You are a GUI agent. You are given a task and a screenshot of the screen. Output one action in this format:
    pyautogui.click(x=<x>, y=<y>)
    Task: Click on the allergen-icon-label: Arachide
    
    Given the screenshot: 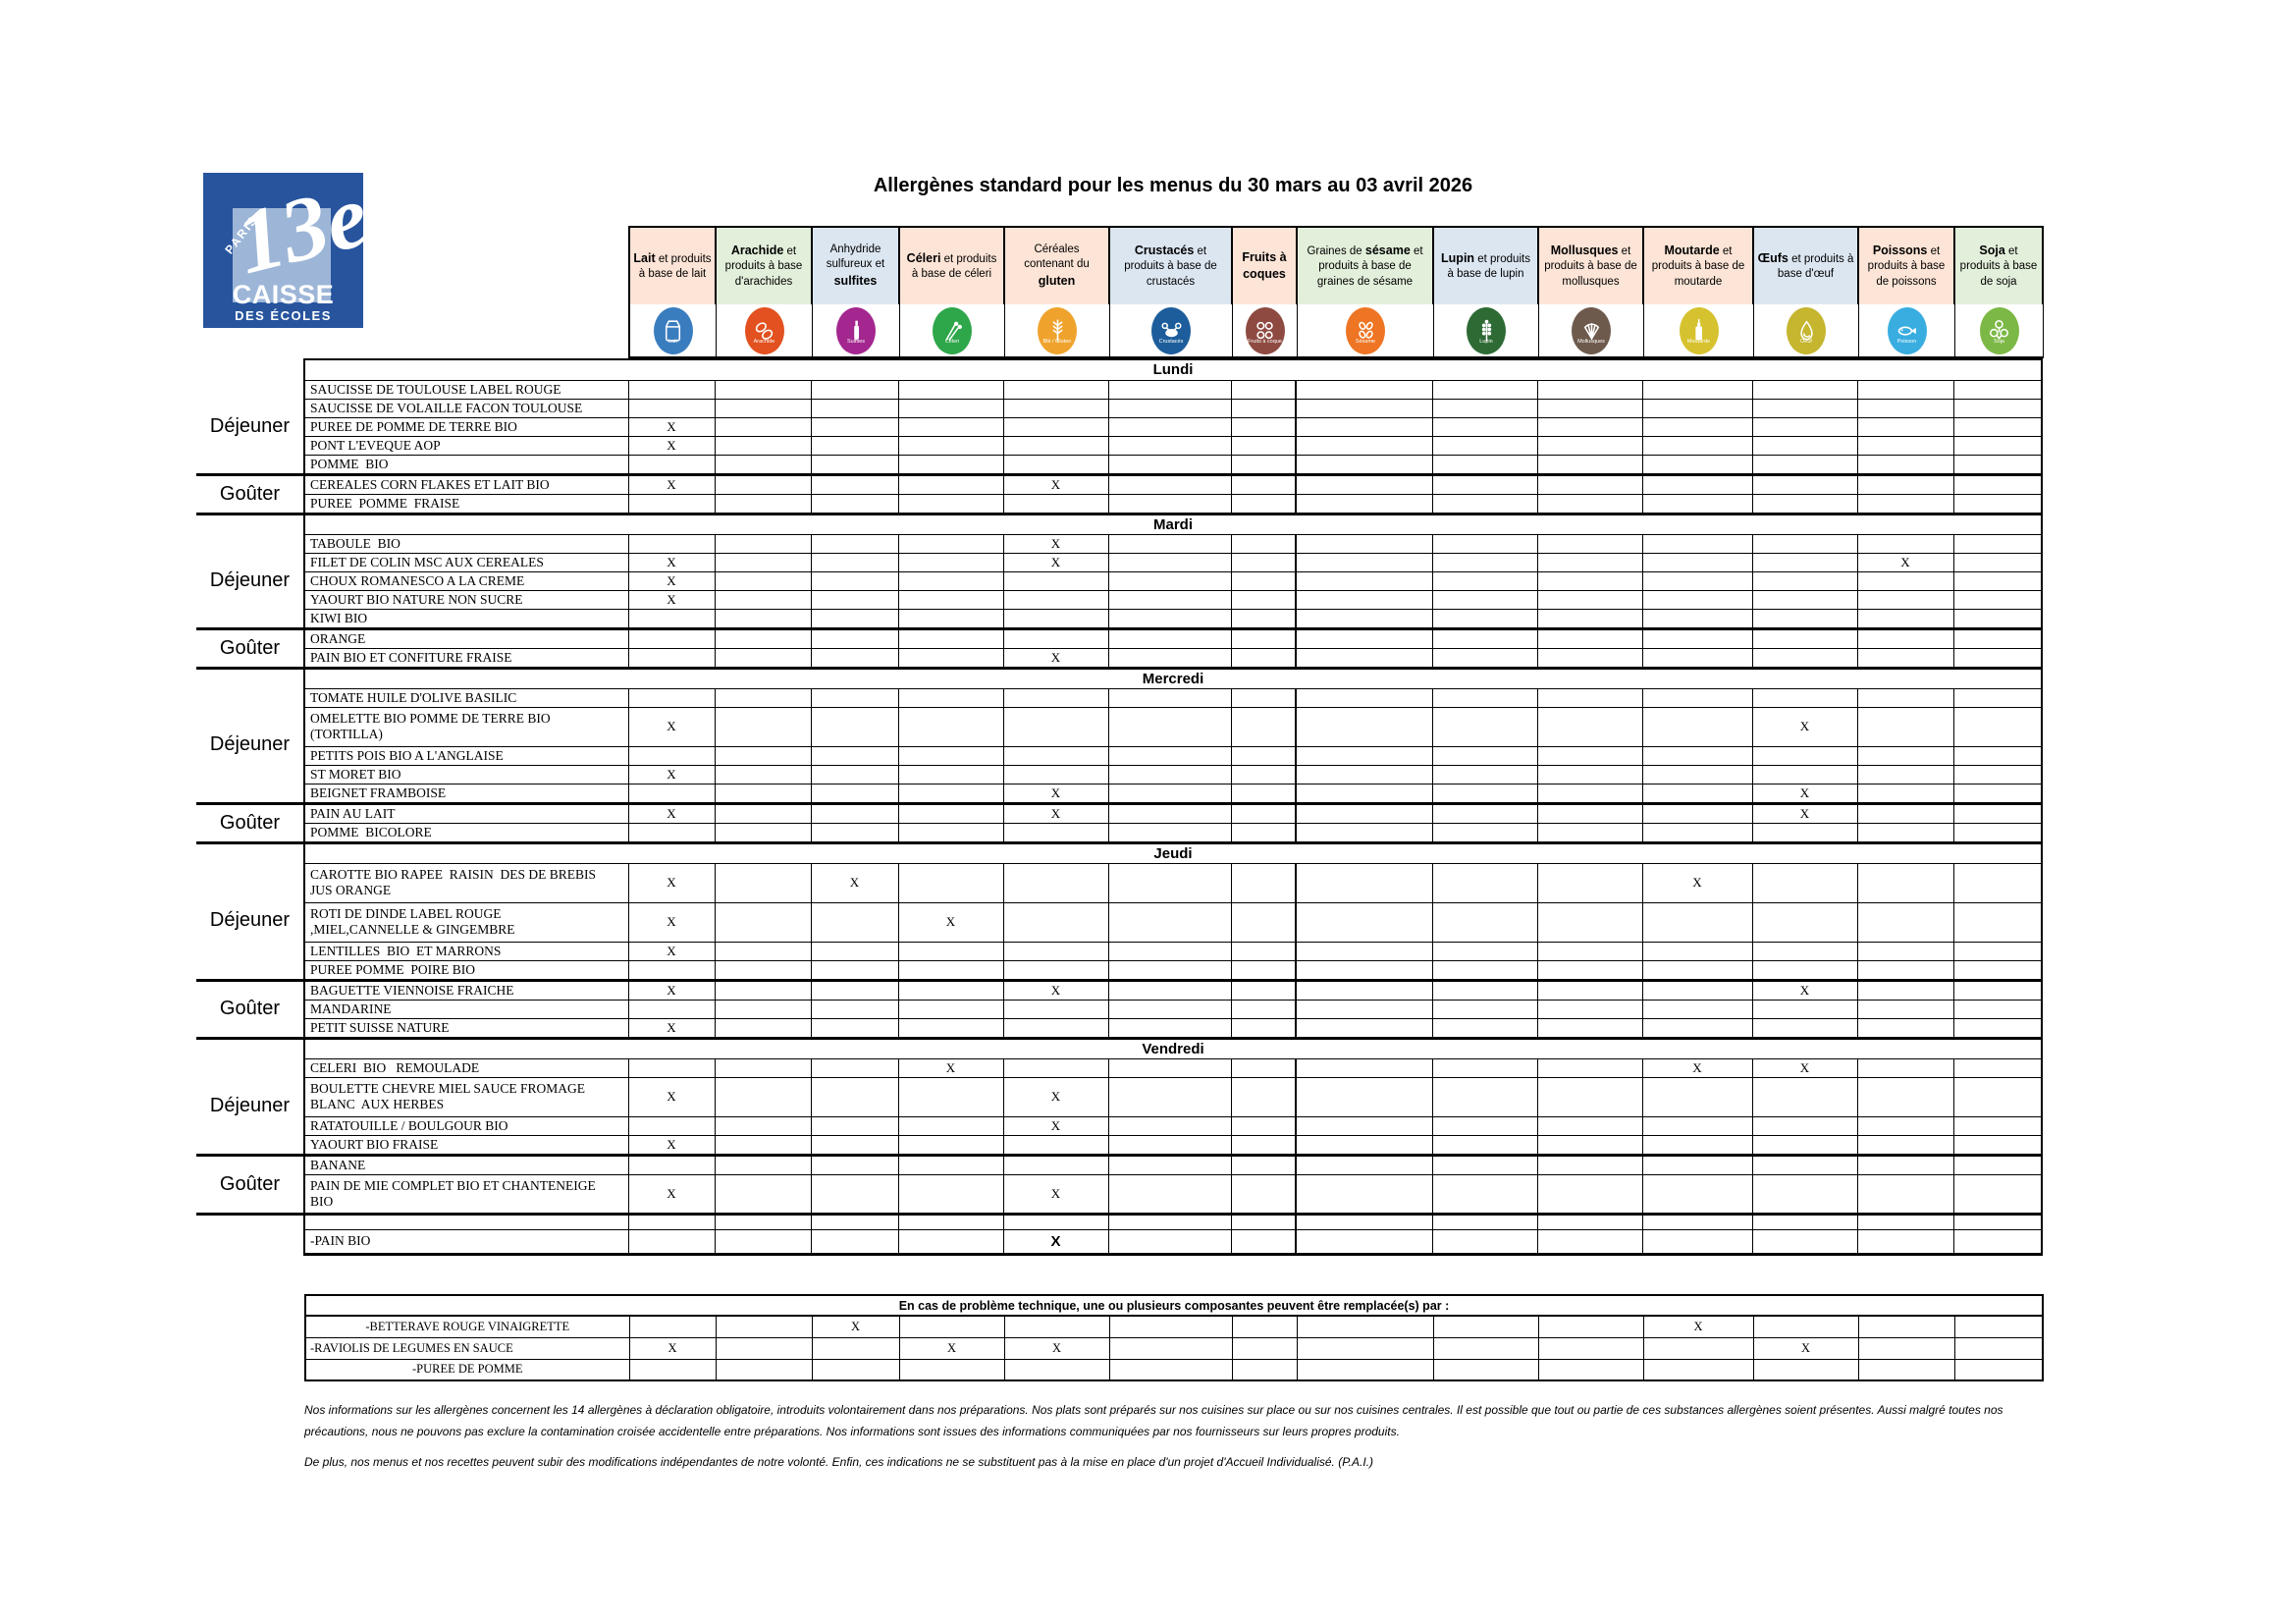 What is the action you would take?
    pyautogui.click(x=764, y=342)
    